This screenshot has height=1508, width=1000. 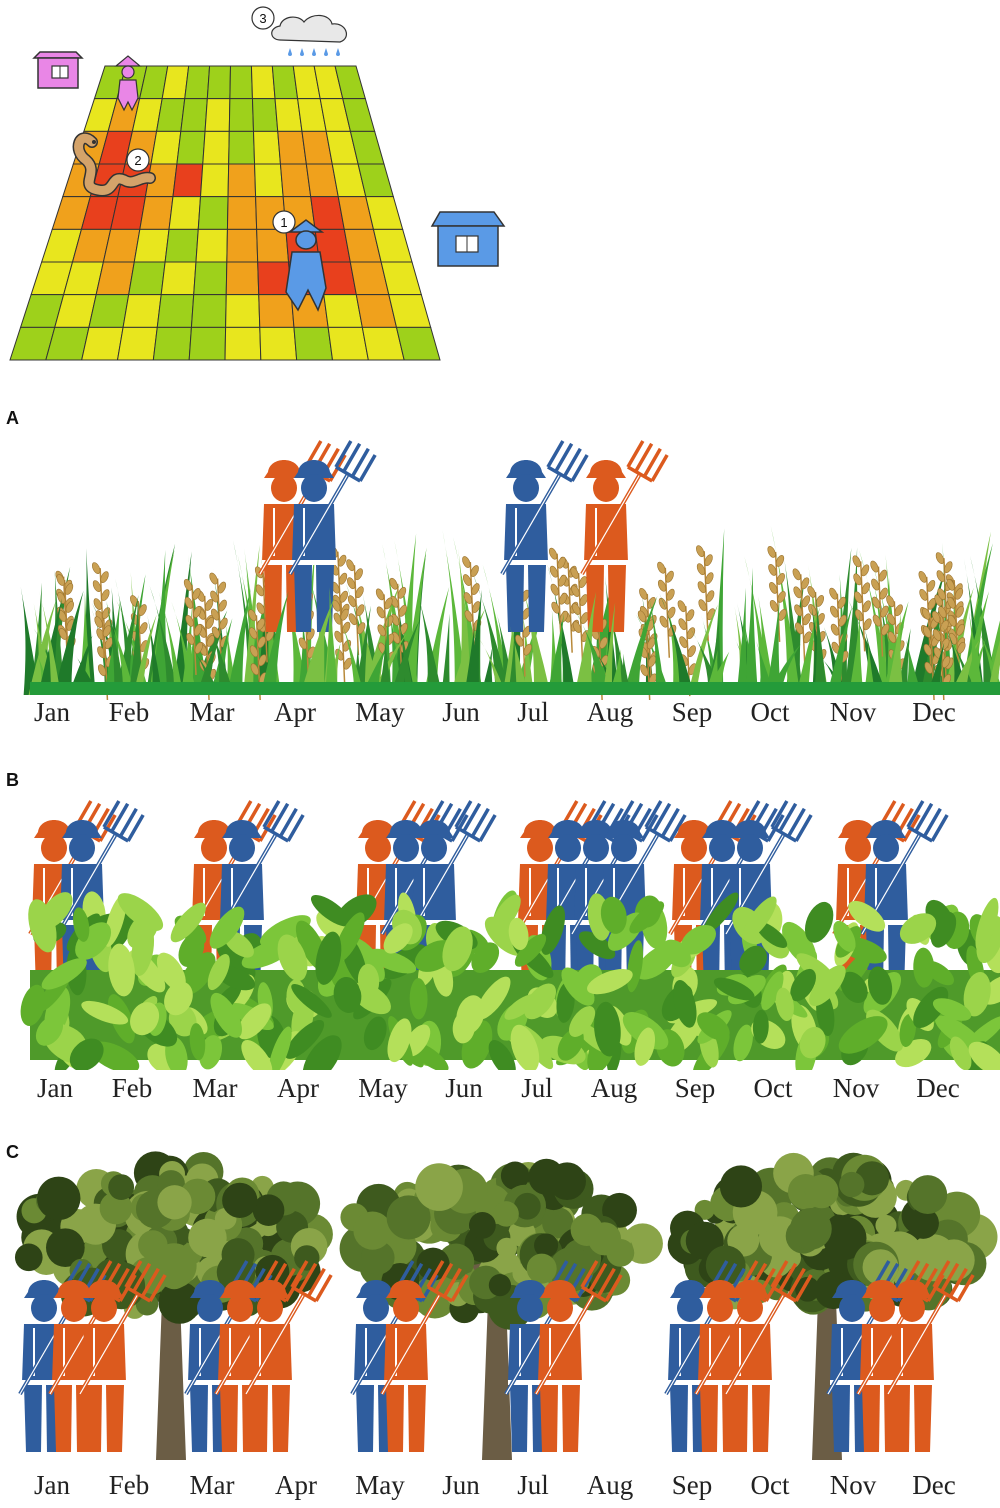 I want to click on worker-figure-blue, so click(x=904, y=896).